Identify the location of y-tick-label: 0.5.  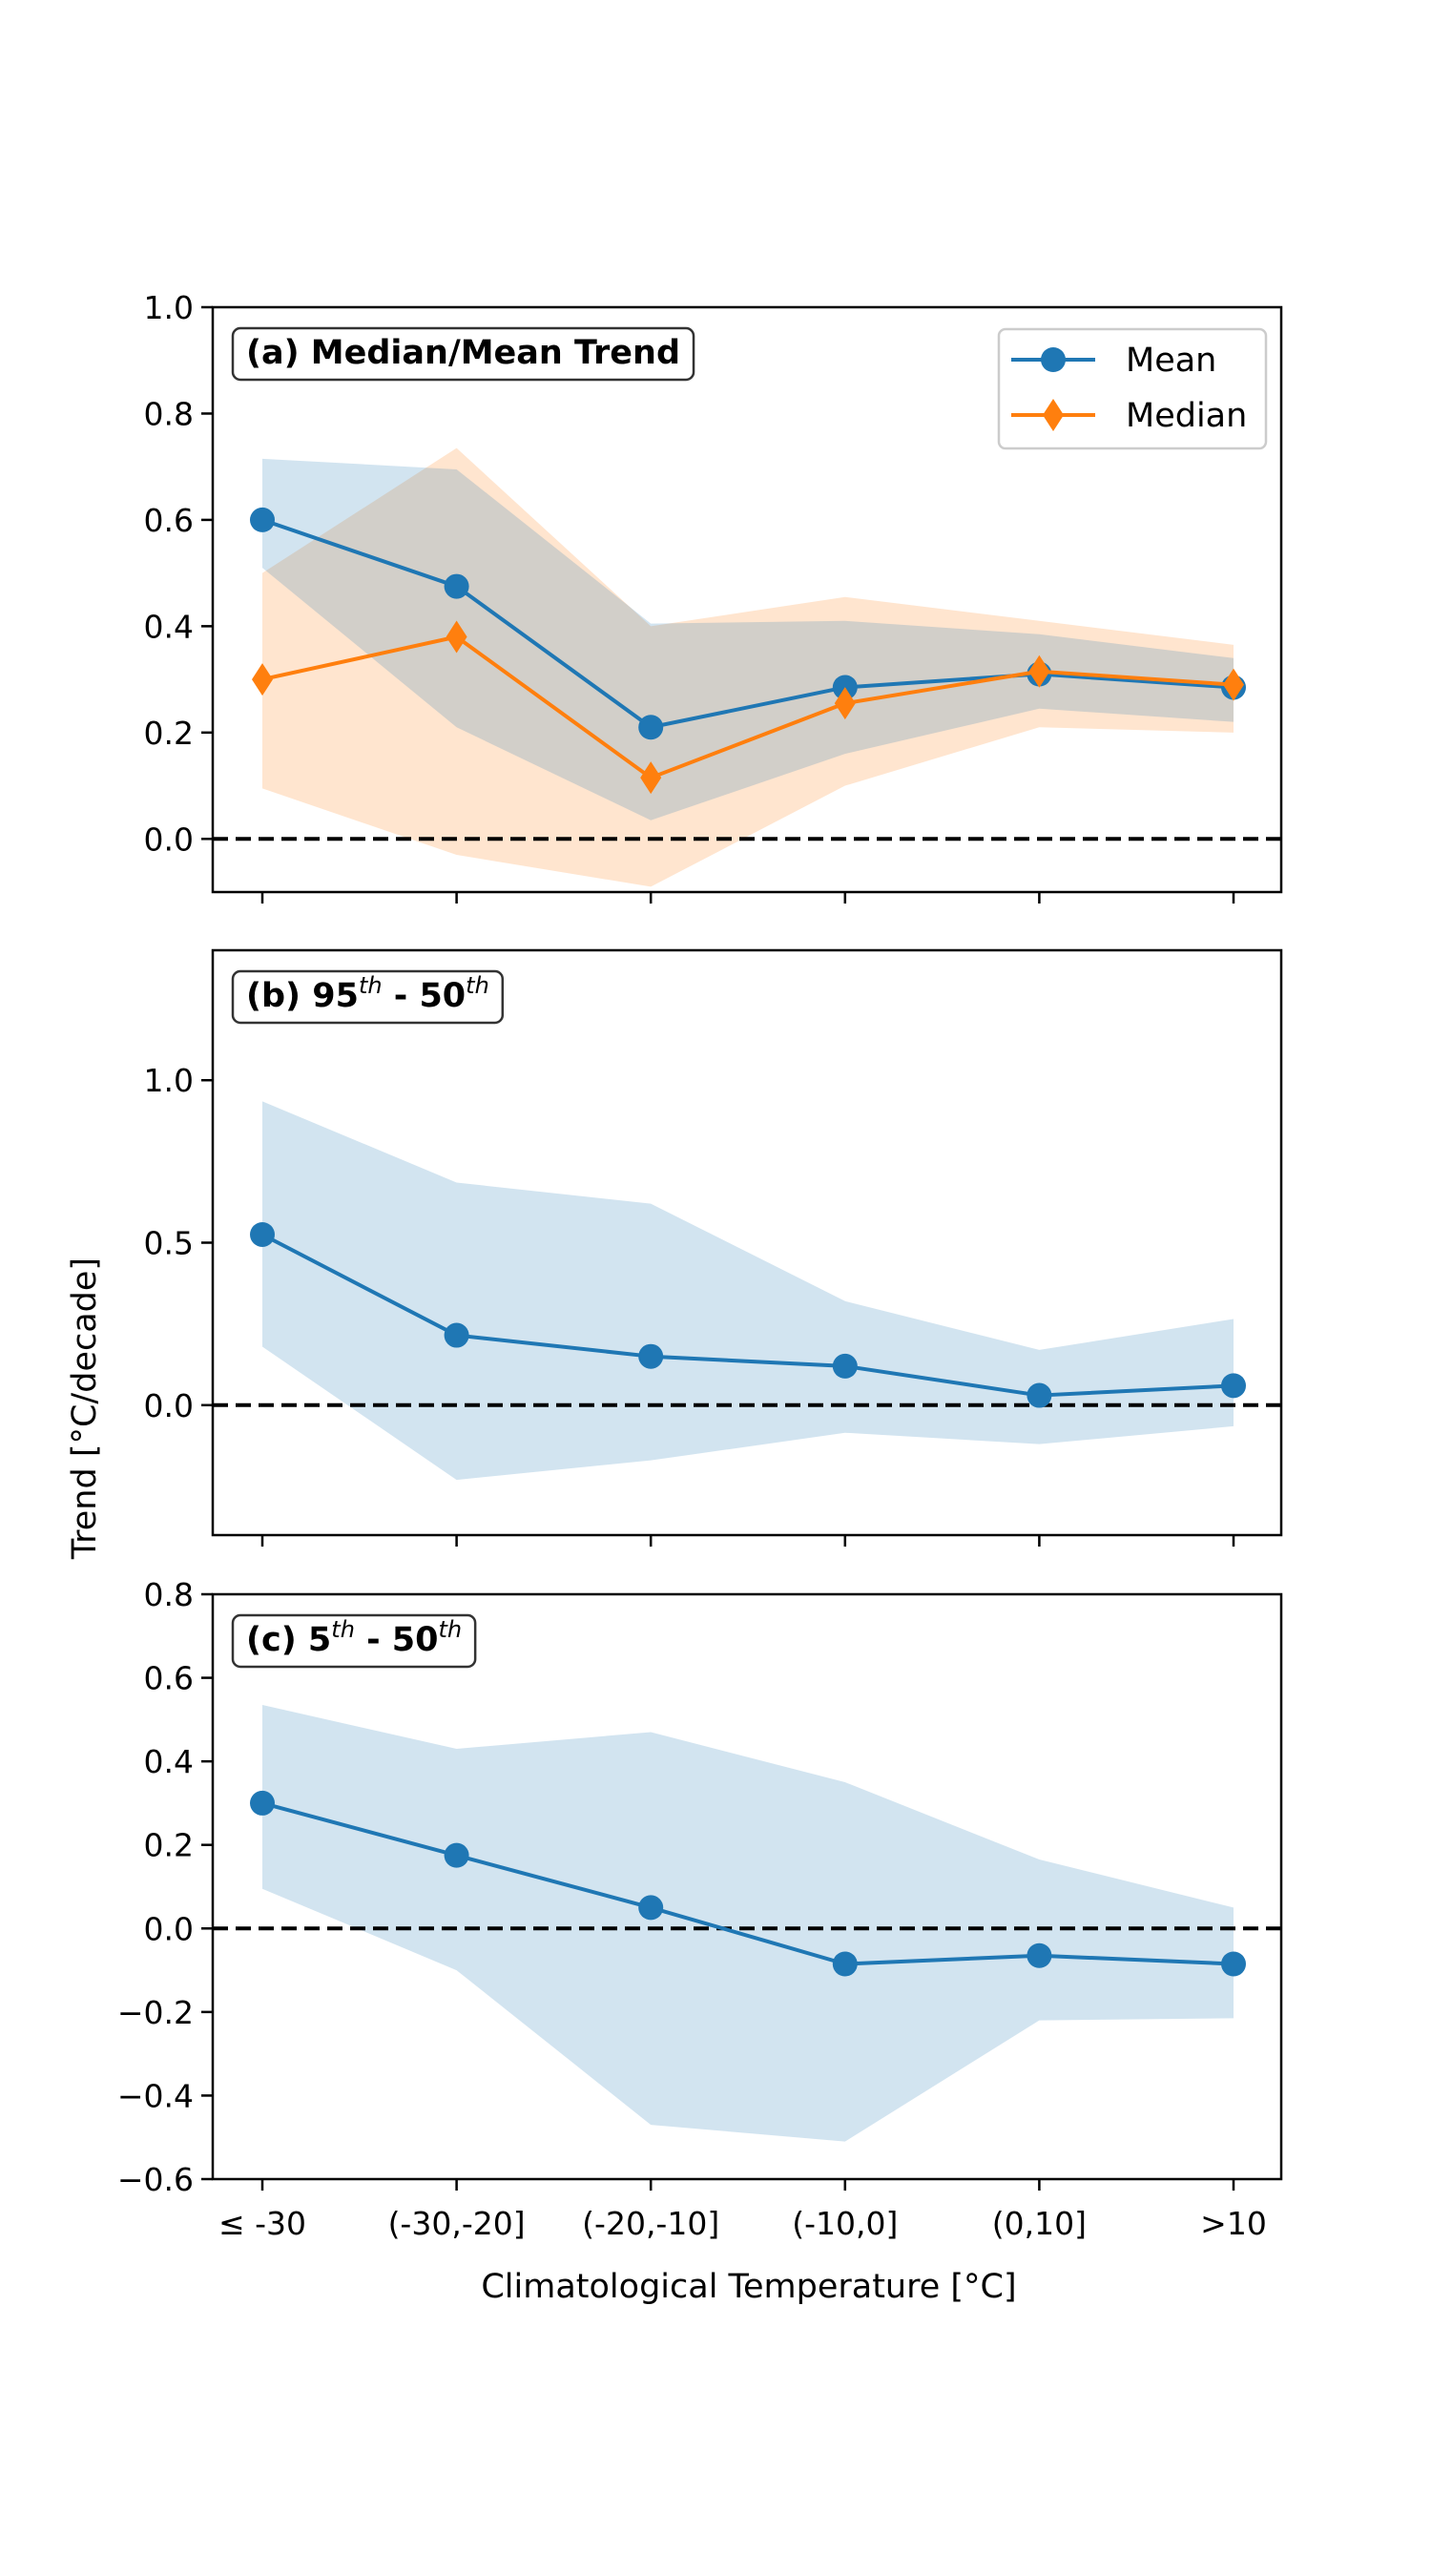
(169, 1243).